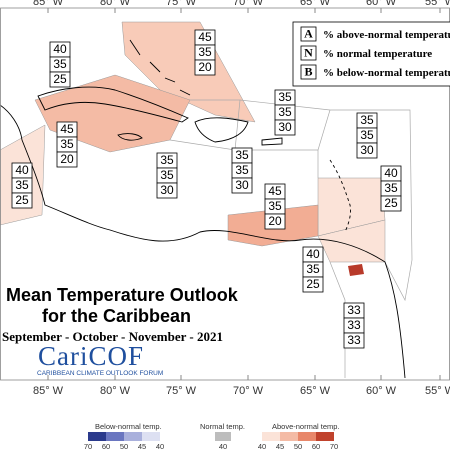 The height and width of the screenshot is (450, 450). What do you see at coordinates (91, 356) in the screenshot?
I see `logo-name: CariCOF` at bounding box center [91, 356].